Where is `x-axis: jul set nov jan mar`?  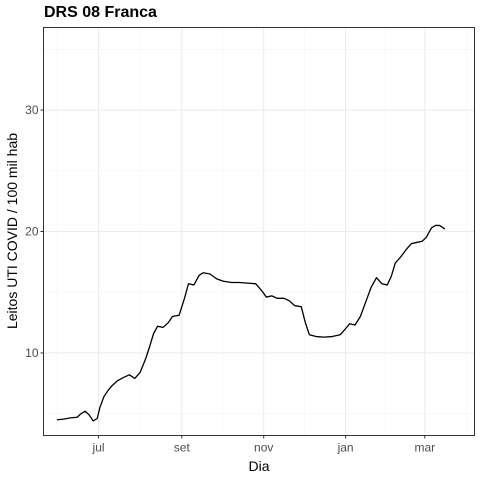
x-axis: jul set nov jan mar is located at coordinates (263, 445).